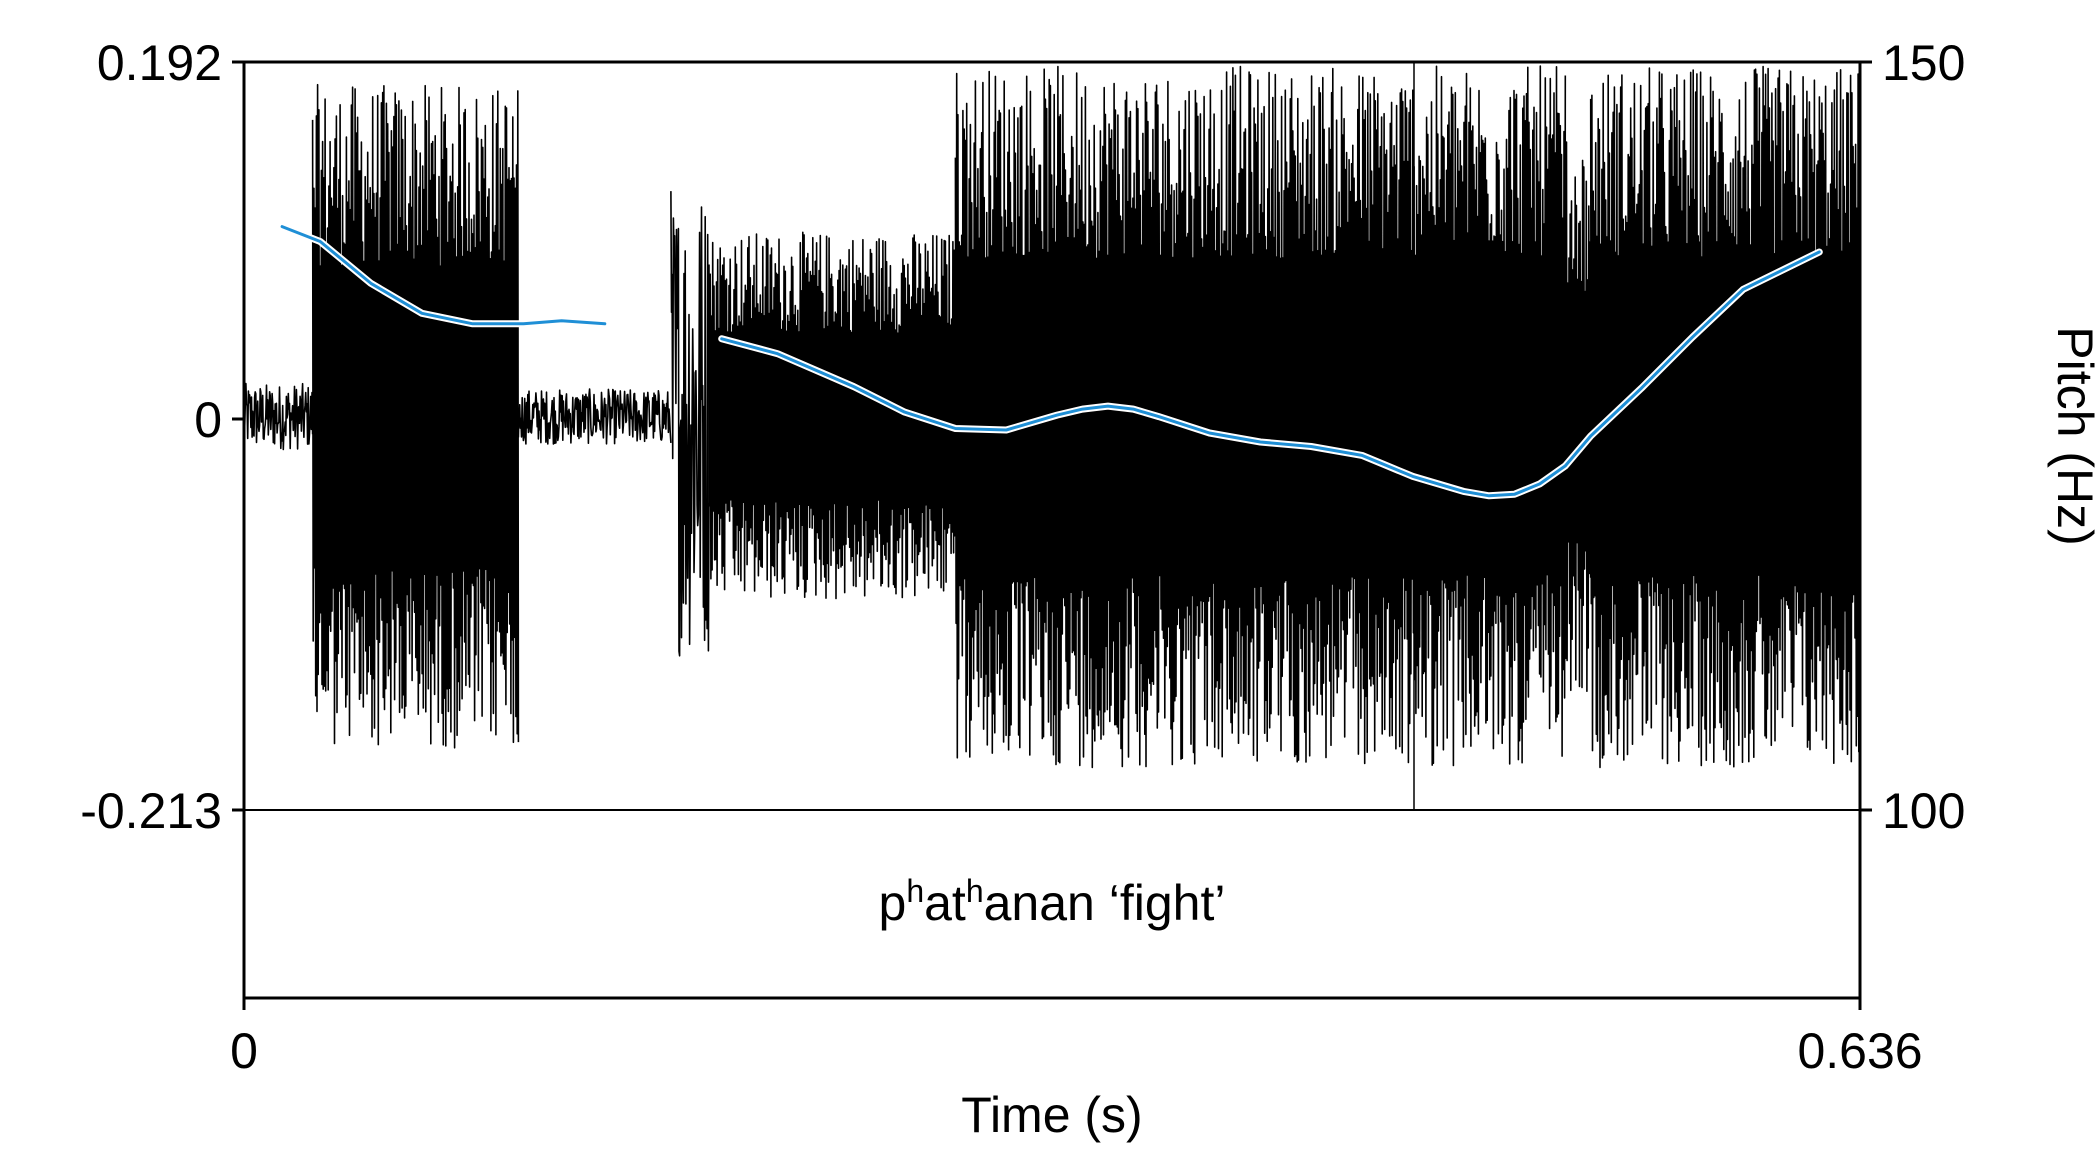 The image size is (2100, 1159). I want to click on annotation-part-2: at, so click(945, 903).